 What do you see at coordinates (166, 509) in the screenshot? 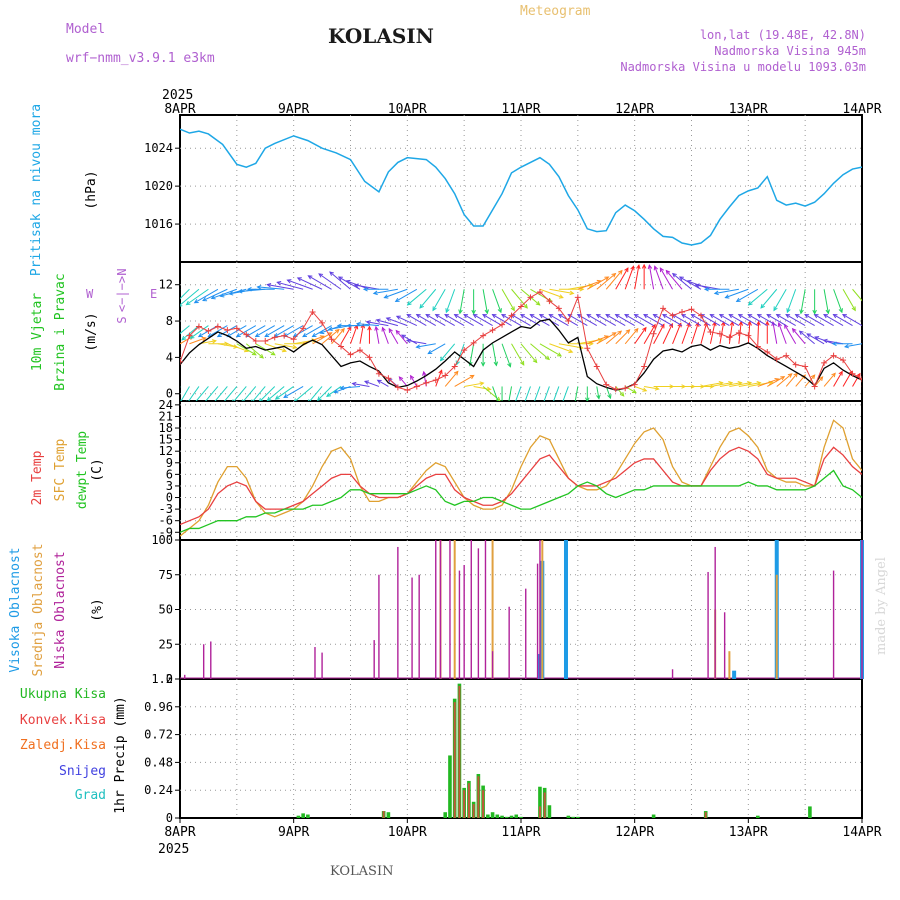
I see `y-tick-label: -3` at bounding box center [166, 509].